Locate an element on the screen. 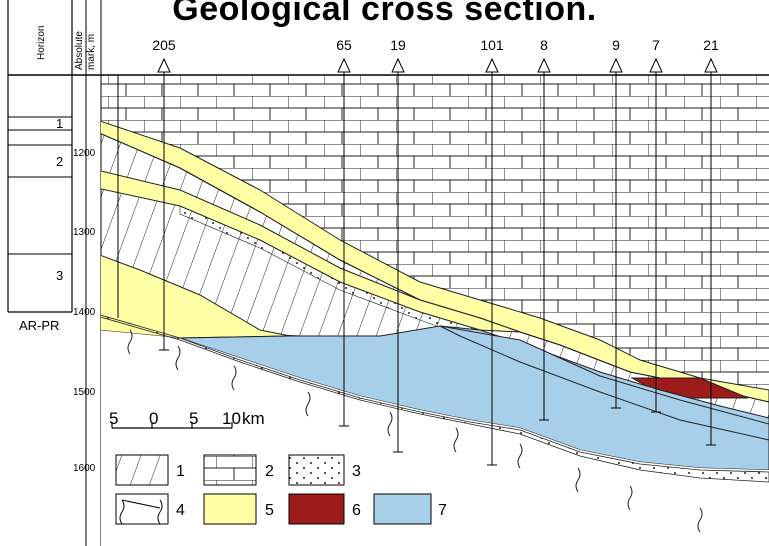 Image resolution: width=769 pixels, height=546 pixels. well-label-205: 205 is located at coordinates (164, 45).